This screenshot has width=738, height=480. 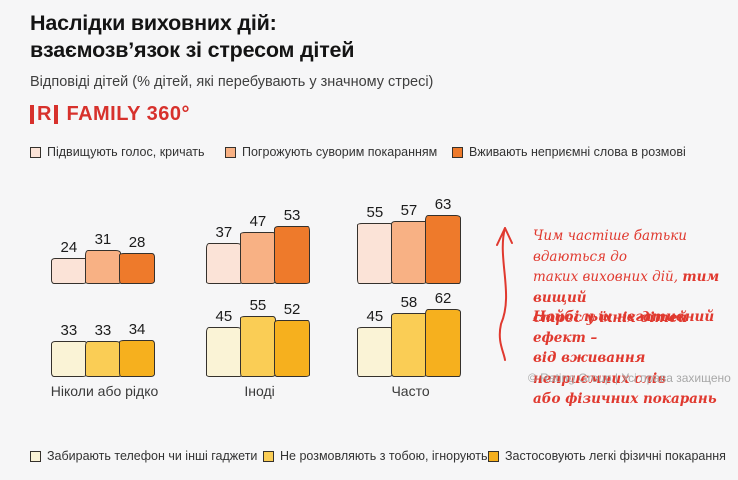 What do you see at coordinates (137, 329) in the screenshot?
I see `bar-value-label: 34` at bounding box center [137, 329].